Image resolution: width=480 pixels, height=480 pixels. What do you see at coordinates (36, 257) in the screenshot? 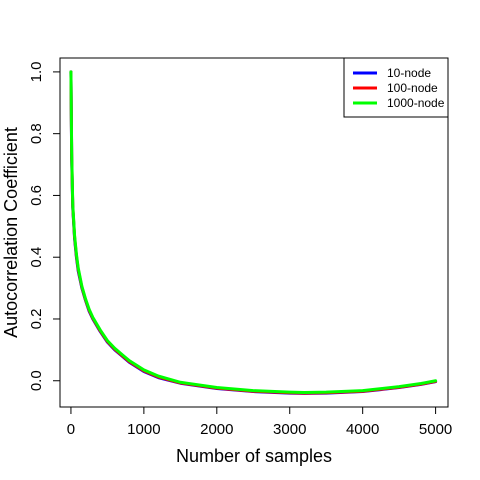
I see `y-tick-label: 0.4` at bounding box center [36, 257].